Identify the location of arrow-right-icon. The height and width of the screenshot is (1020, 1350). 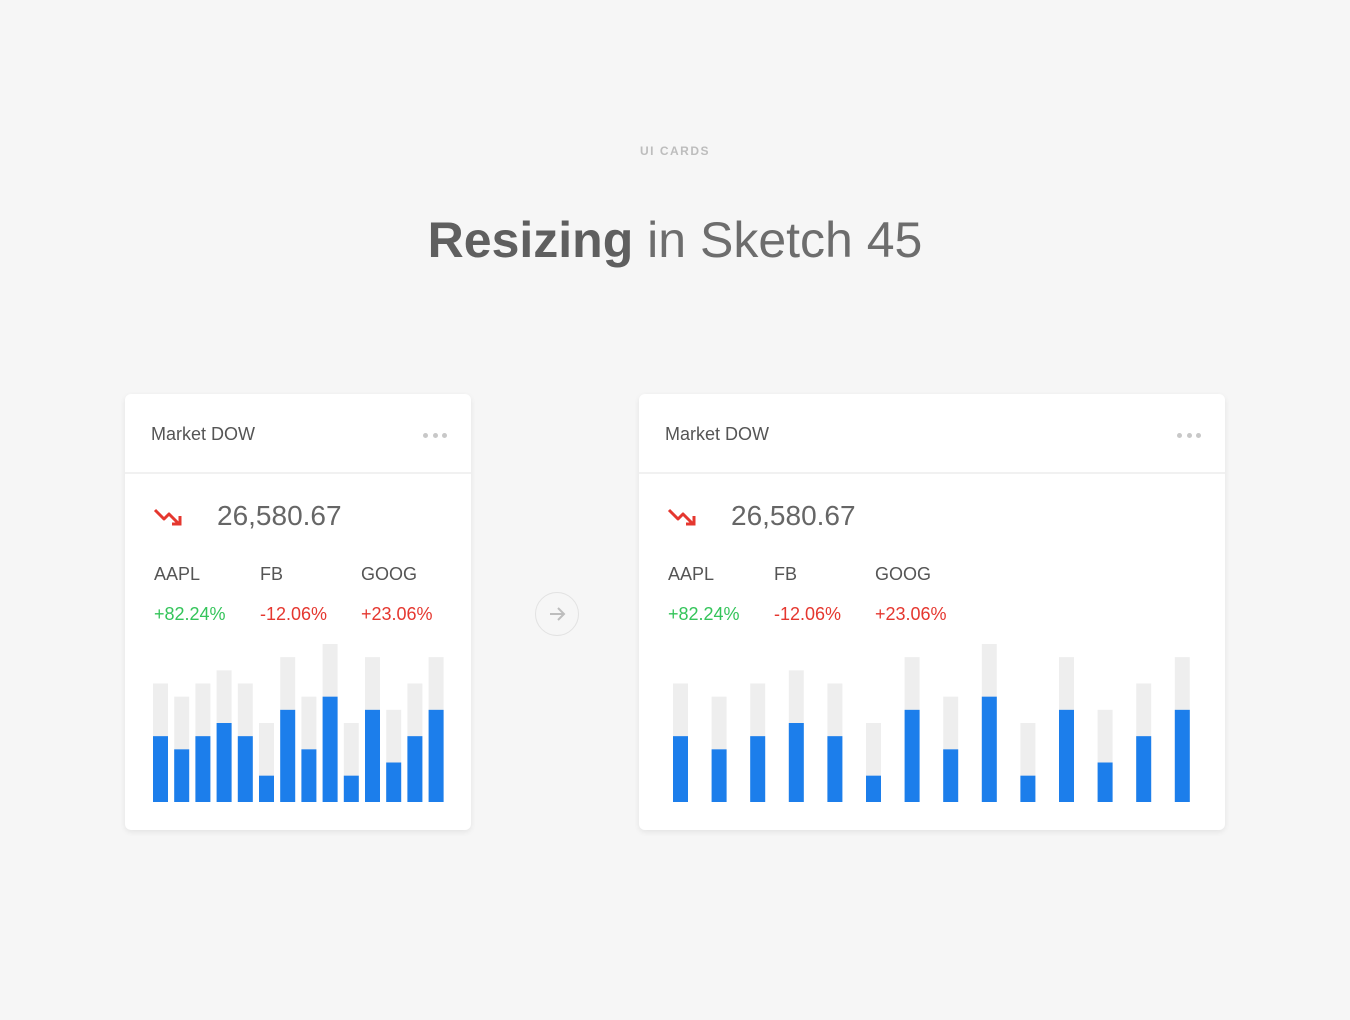
(558, 614).